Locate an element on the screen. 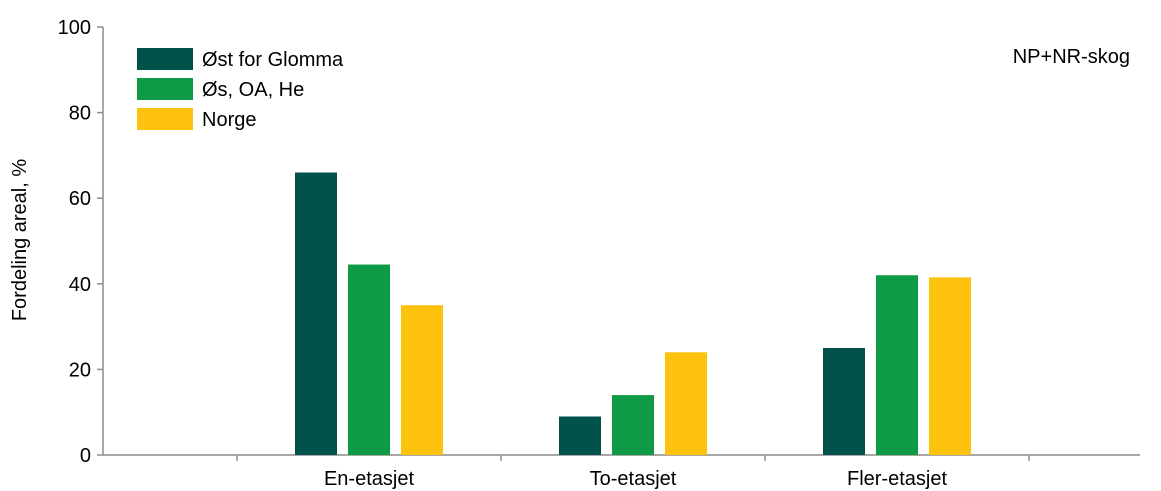 The width and height of the screenshot is (1161, 491). annotation-label: NP+NR-skog is located at coordinates (1071, 57).